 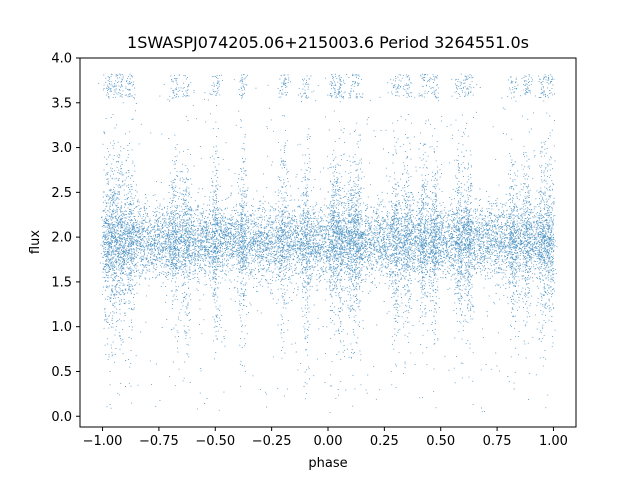 What do you see at coordinates (215, 441) in the screenshot?
I see `x-tick-label: −0.50` at bounding box center [215, 441].